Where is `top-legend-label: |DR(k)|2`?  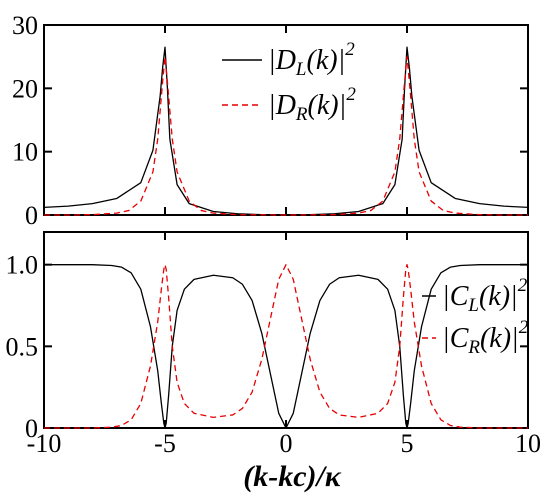 top-legend-label: |DR(k)|2 is located at coordinates (312, 104).